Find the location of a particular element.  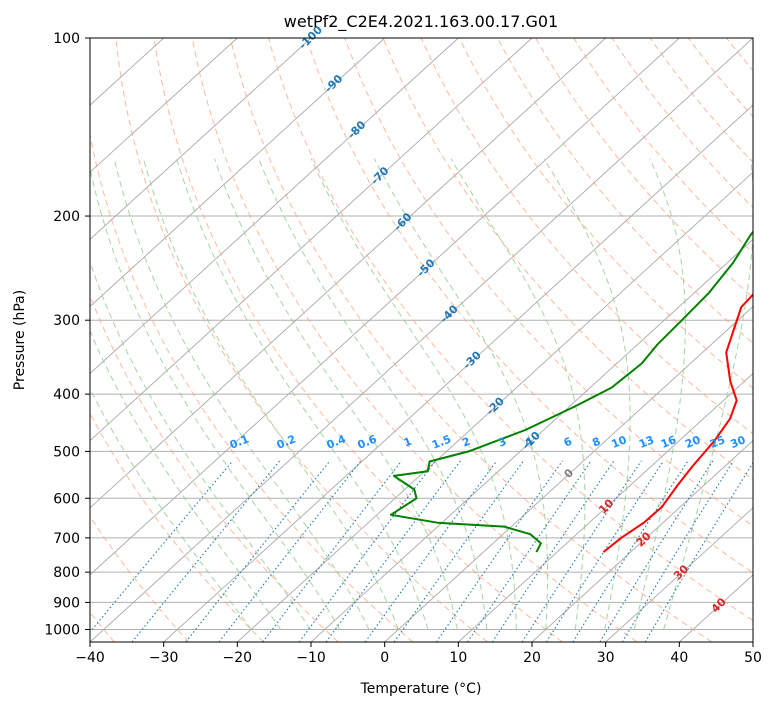

y-tick-label-900: 900 is located at coordinates (66, 603).